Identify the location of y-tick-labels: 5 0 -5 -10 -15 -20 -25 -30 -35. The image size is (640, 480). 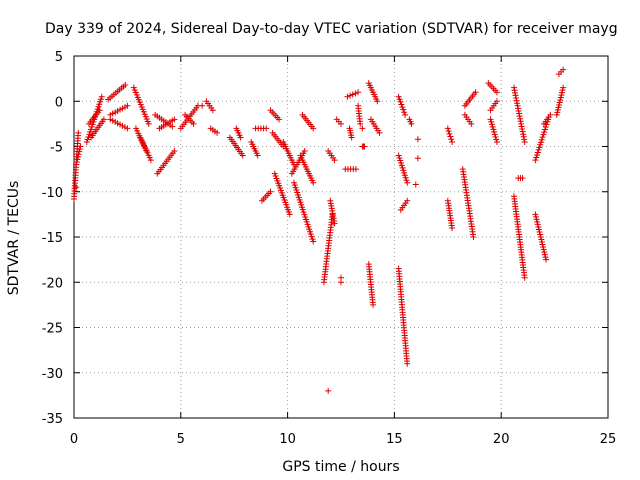
(52, 238).